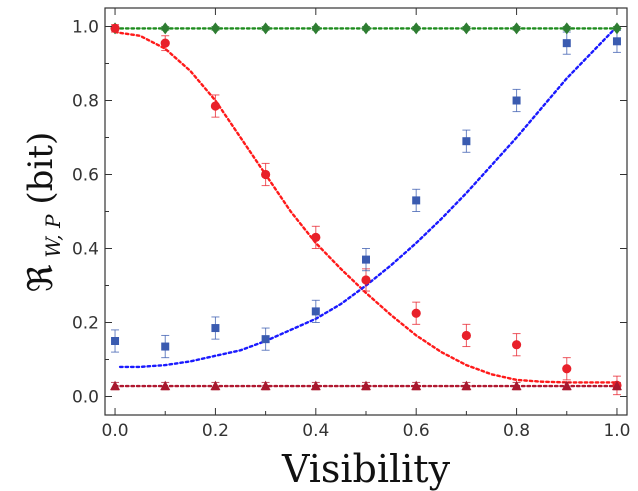 This screenshot has height=491, width=638. I want to click on y-axis-title-group: ℜ W, P (bit), so click(43, 212).